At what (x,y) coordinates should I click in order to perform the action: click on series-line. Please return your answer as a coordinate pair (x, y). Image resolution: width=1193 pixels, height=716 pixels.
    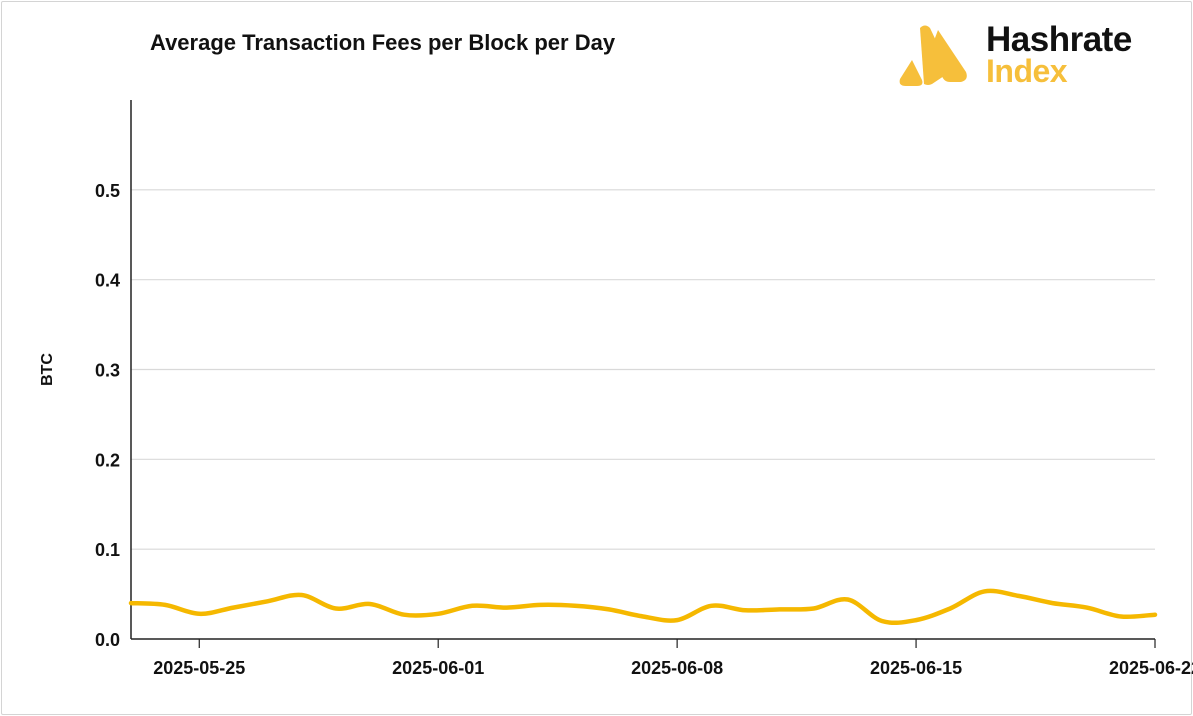
    Looking at the image, I should click on (643, 607).